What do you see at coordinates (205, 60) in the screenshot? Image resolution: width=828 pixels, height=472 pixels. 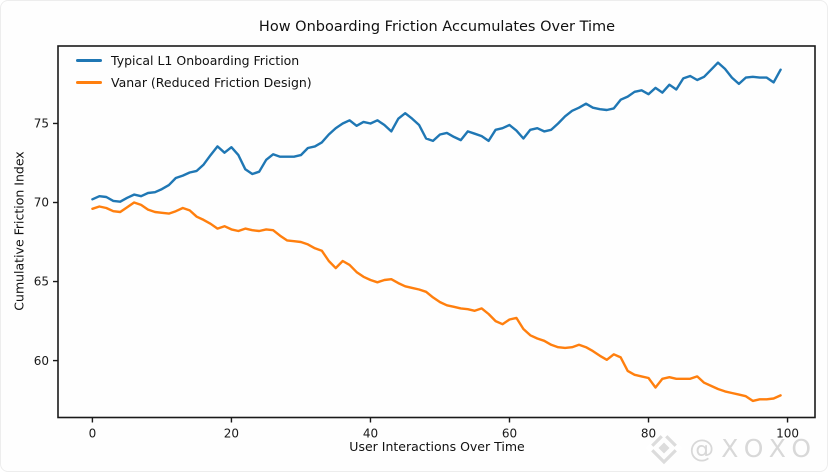 I see `legend-label: Typical L1 Onboarding Friction` at bounding box center [205, 60].